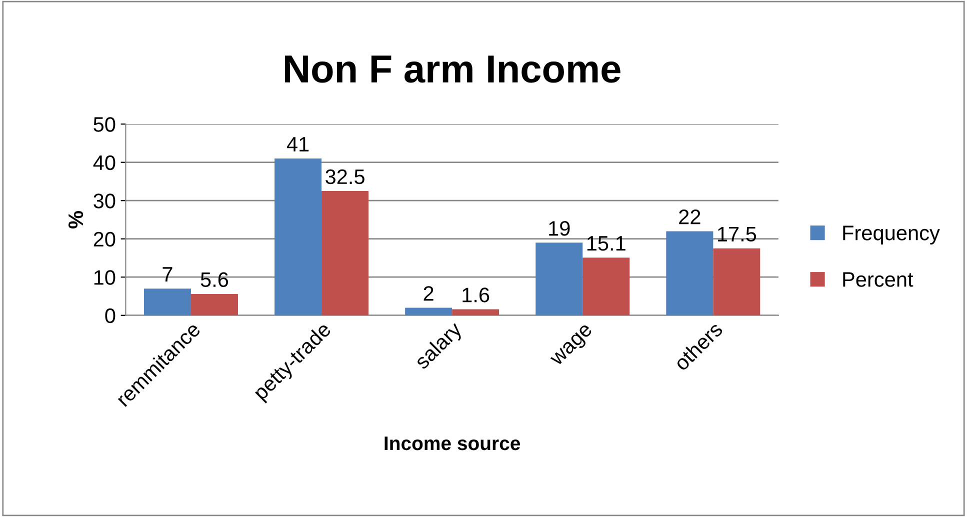  What do you see at coordinates (104, 162) in the screenshot?
I see `y-tick-label: 40` at bounding box center [104, 162].